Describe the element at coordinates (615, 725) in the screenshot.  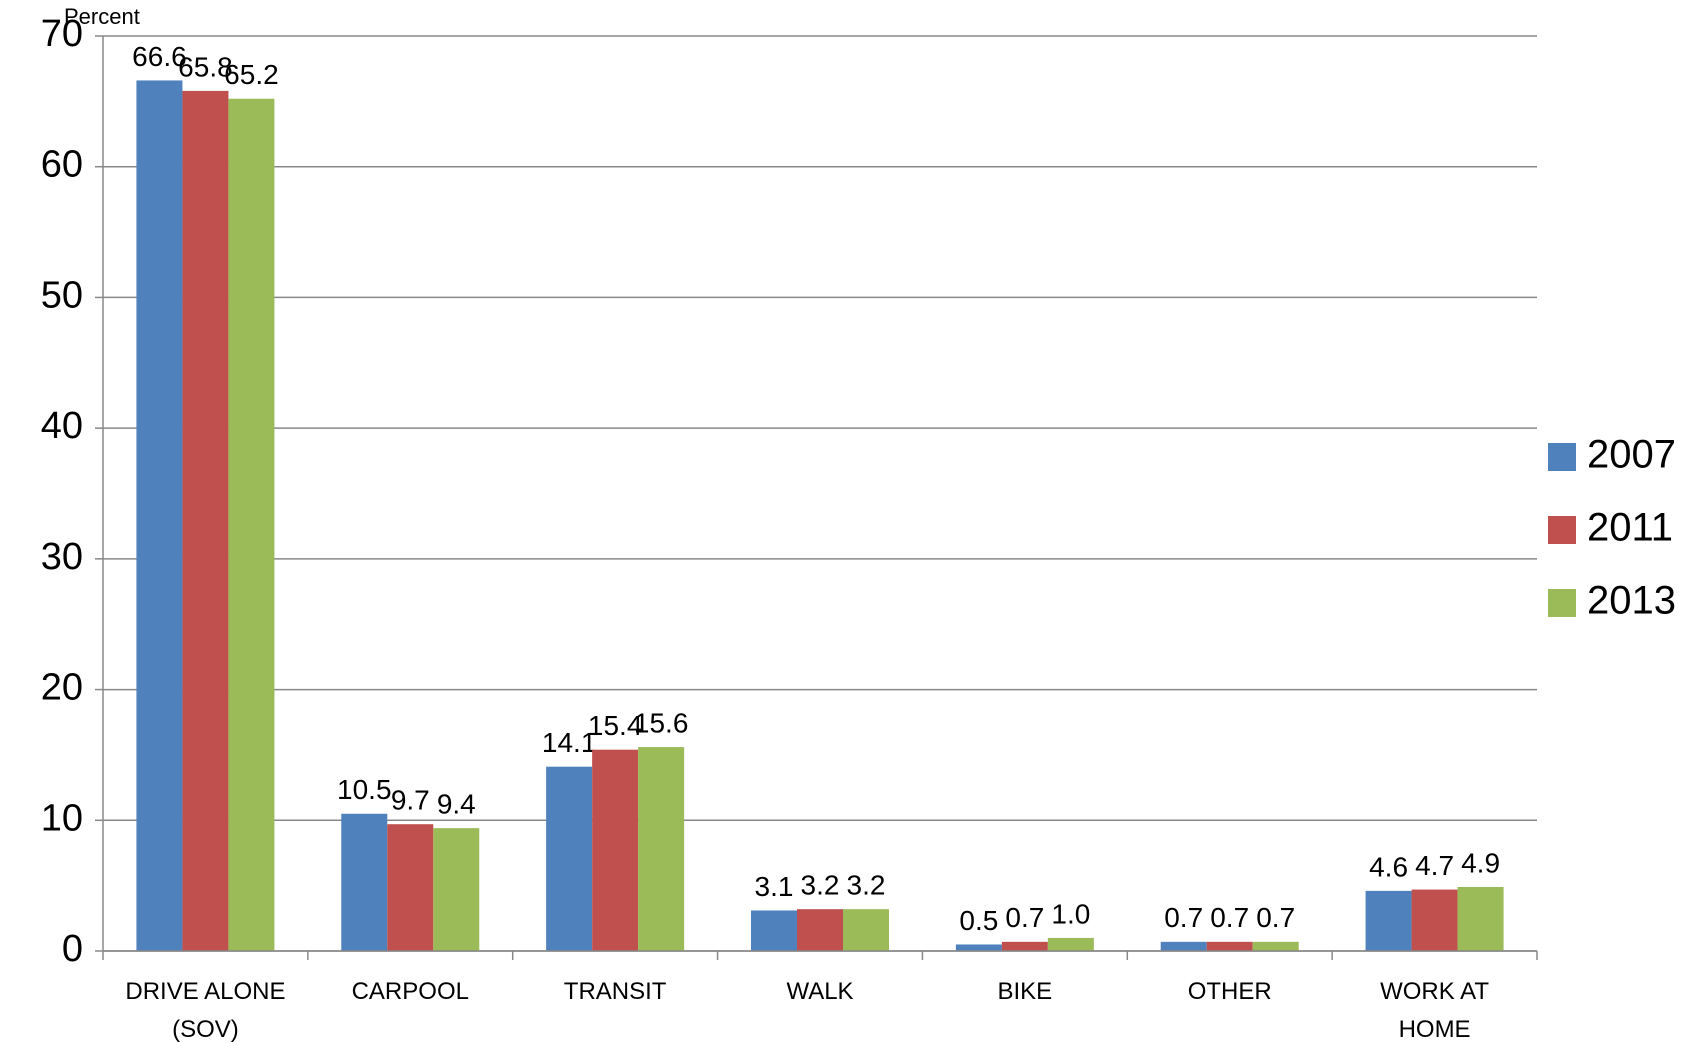
I see `value-label: 15.4` at that location.